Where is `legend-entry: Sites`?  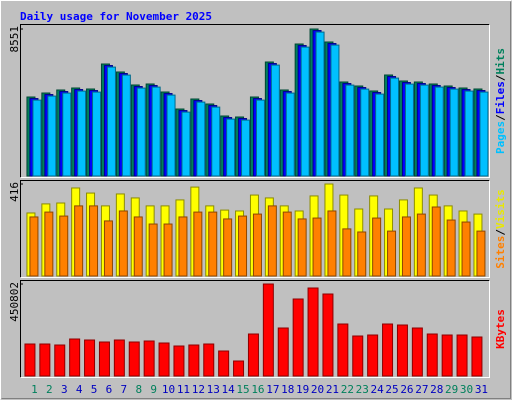
legend-entry: Sites is located at coordinates (500, 252).